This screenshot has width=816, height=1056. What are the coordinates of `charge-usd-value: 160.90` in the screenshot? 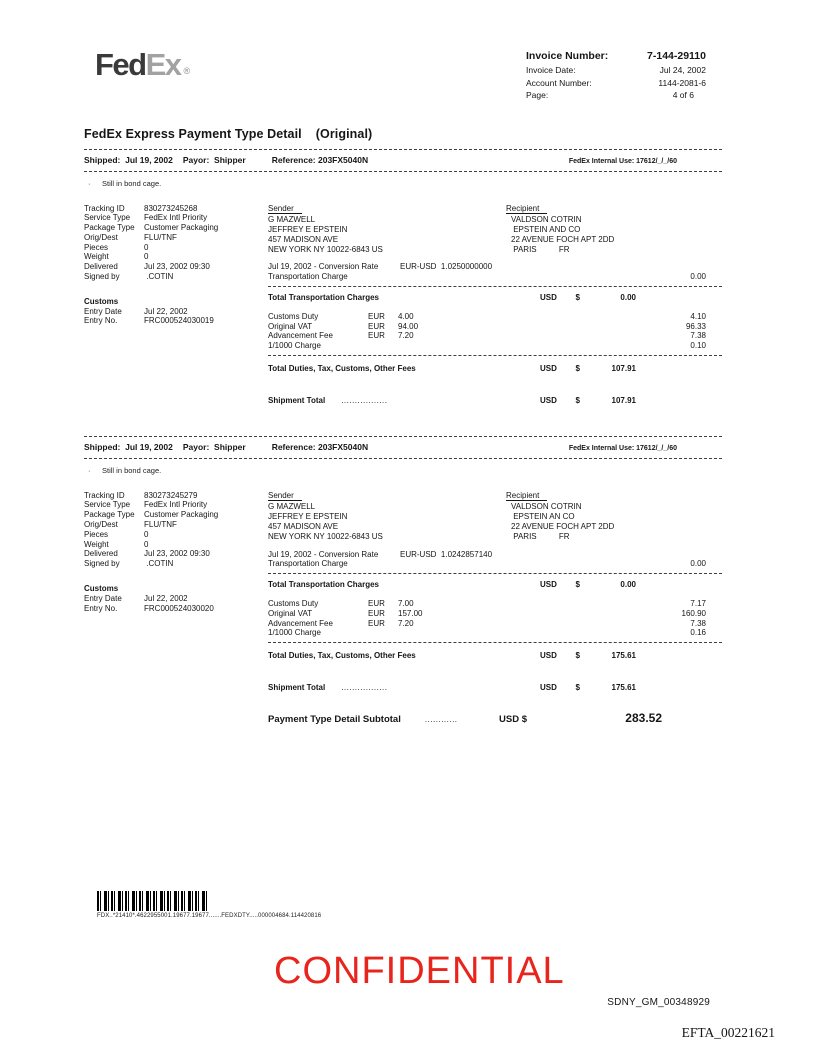 It's located at (693, 613).